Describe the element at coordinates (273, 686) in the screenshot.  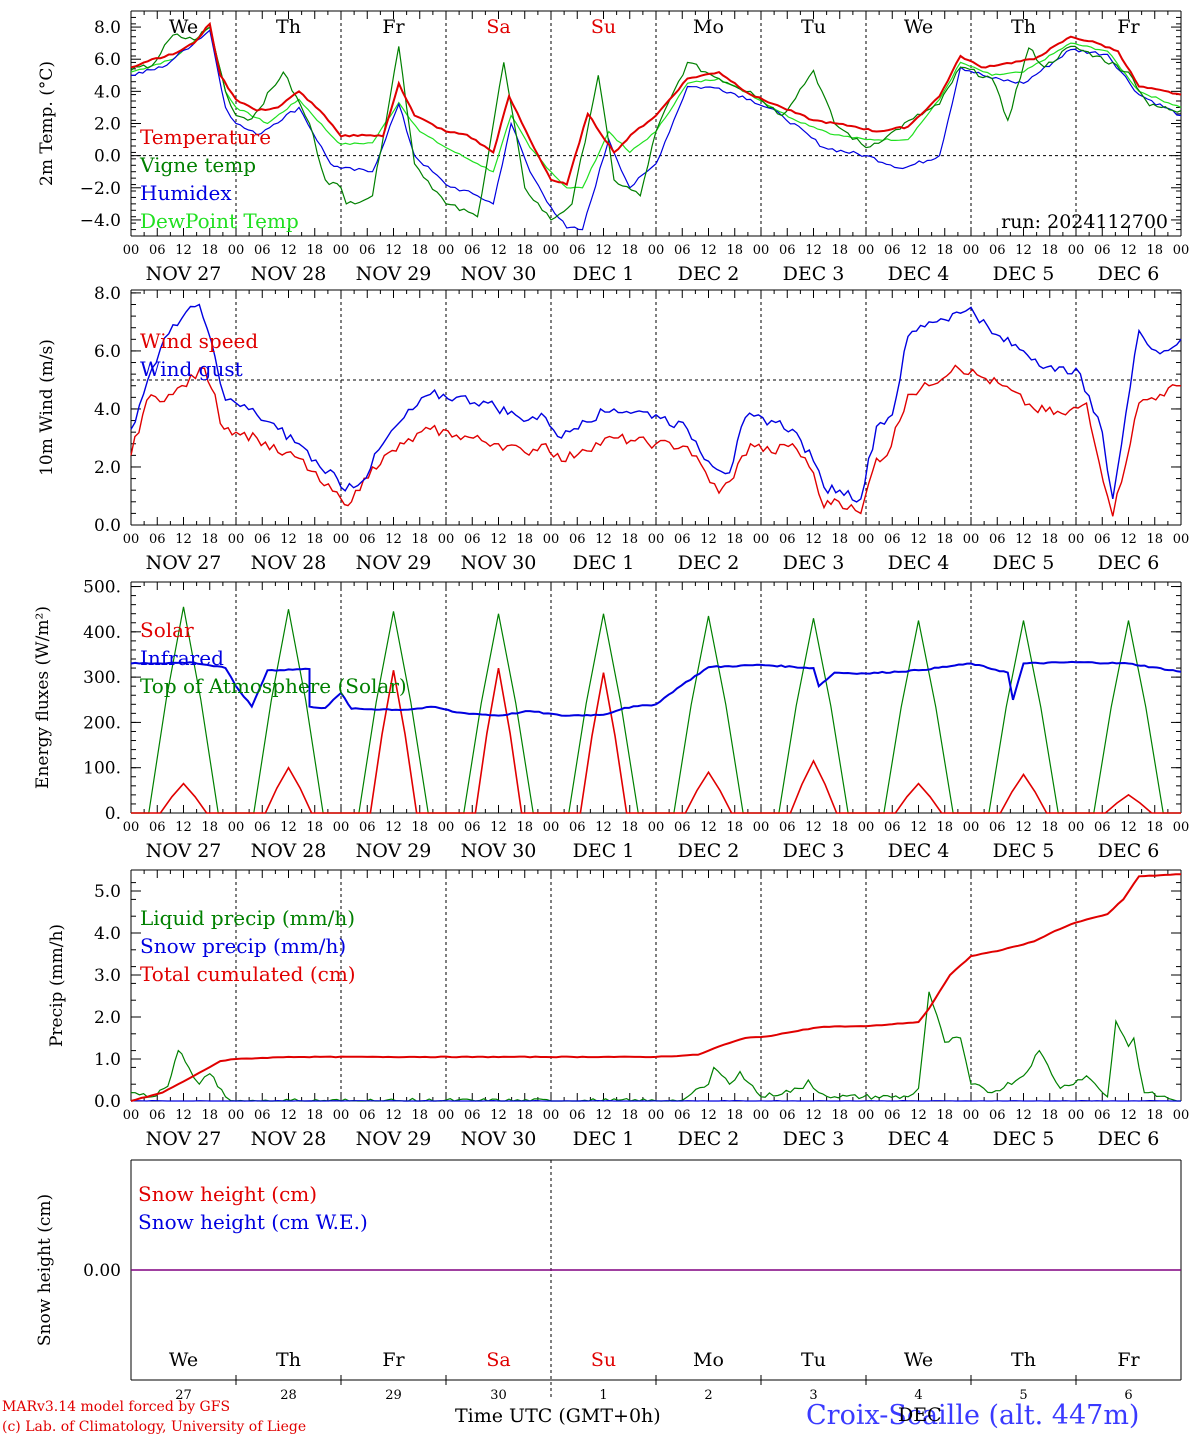
I see `legend-entry: Top of Atmosphere (Solar)` at that location.